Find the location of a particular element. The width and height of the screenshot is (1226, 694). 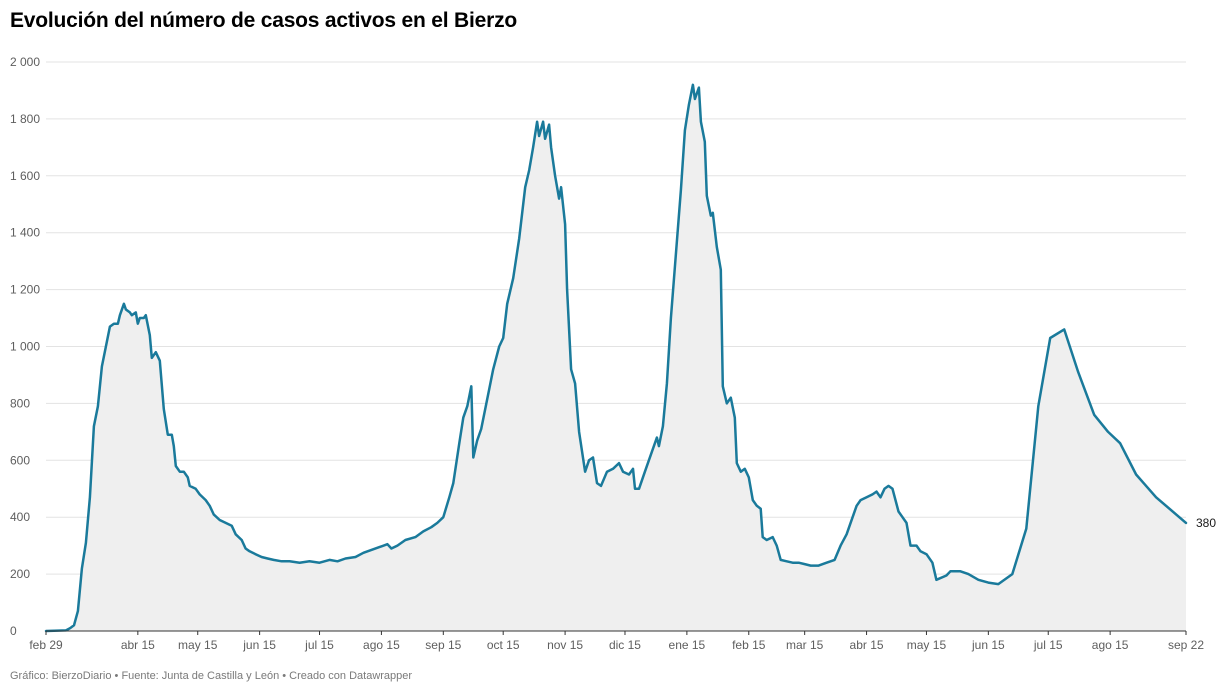

x-tick-label: feb 15 is located at coordinates (749, 645).